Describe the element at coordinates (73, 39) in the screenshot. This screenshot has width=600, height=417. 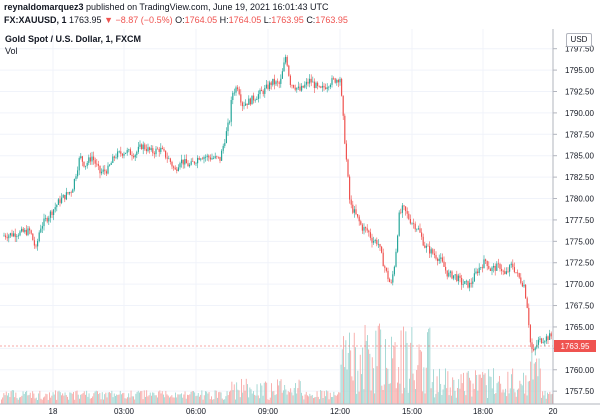
I see `chart-legend-title: Gold Spot / U.S. Dollar, 1, FXCM` at that location.